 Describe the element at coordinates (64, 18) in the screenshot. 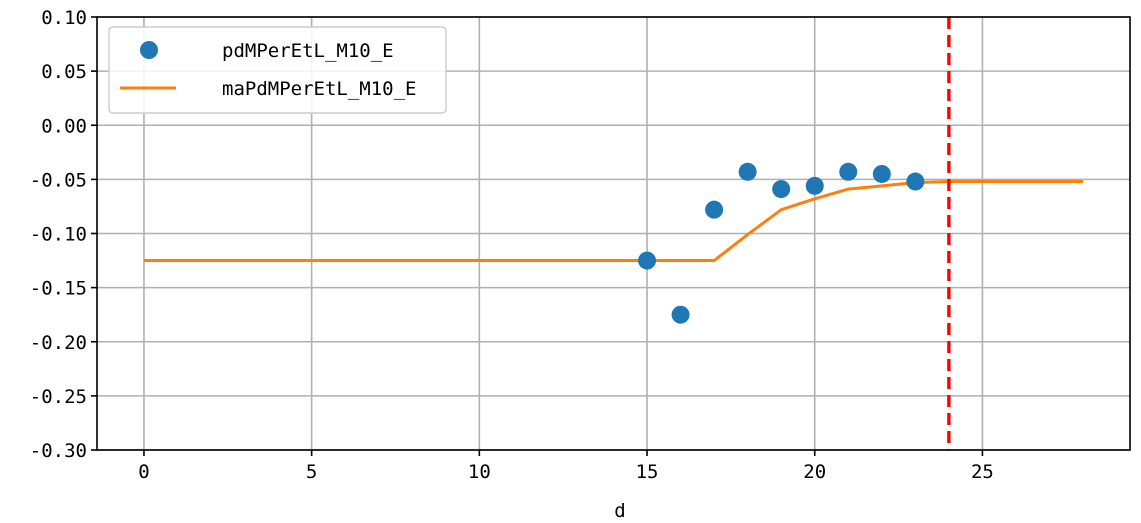

I see `y-tick-label: 0.10` at that location.